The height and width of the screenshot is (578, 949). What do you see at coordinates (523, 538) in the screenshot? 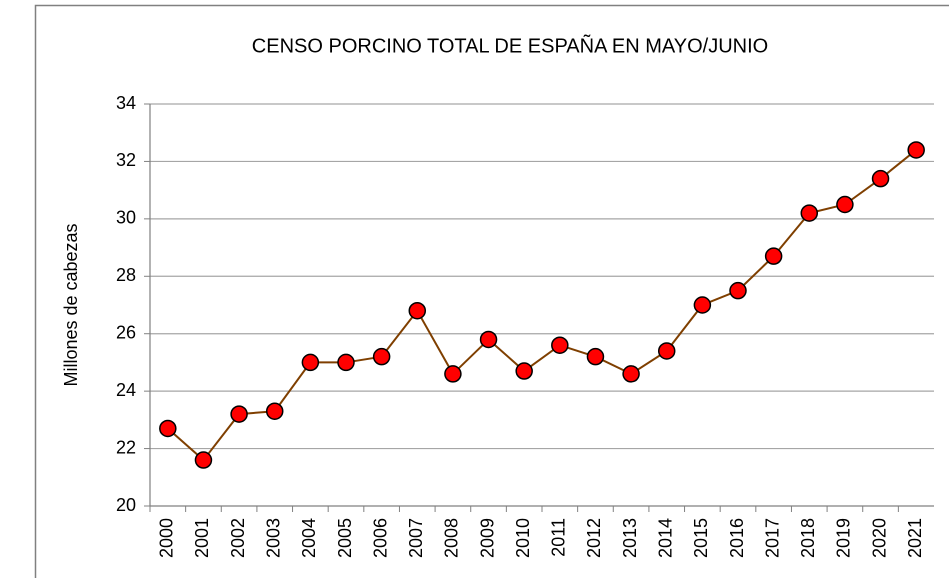
I see `x-tick-label: 2010` at bounding box center [523, 538].